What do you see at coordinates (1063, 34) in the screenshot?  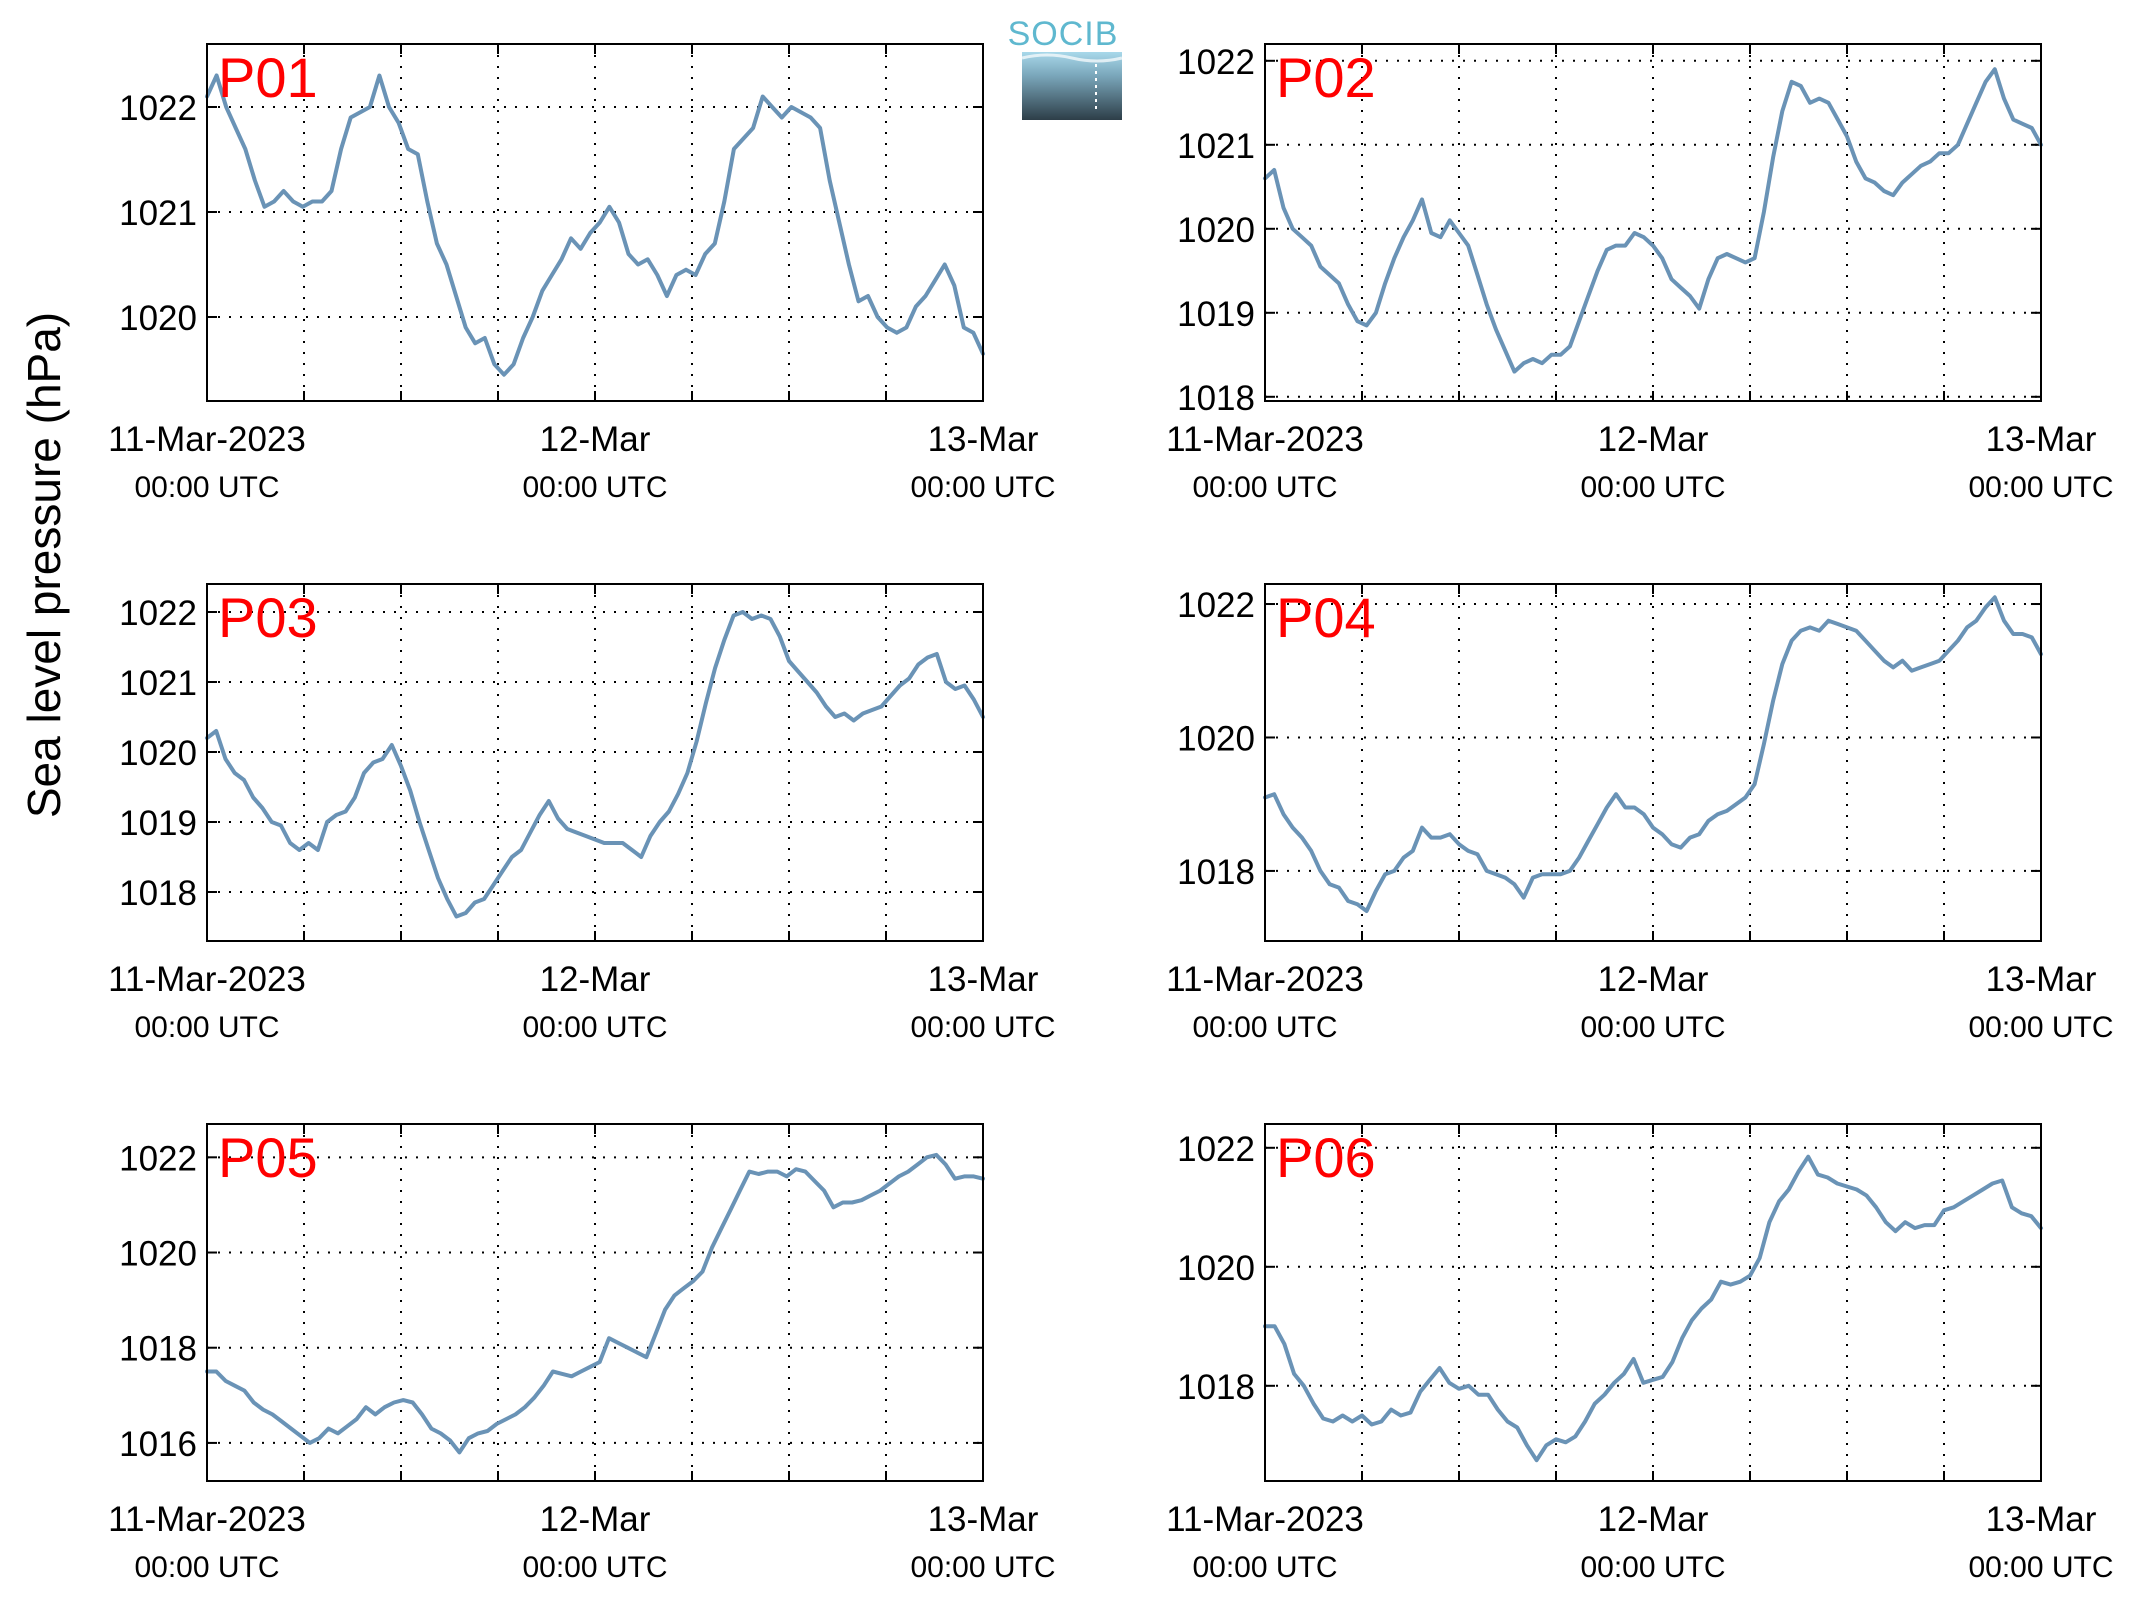 I see `socib-logo-text: SOCIB` at bounding box center [1063, 34].